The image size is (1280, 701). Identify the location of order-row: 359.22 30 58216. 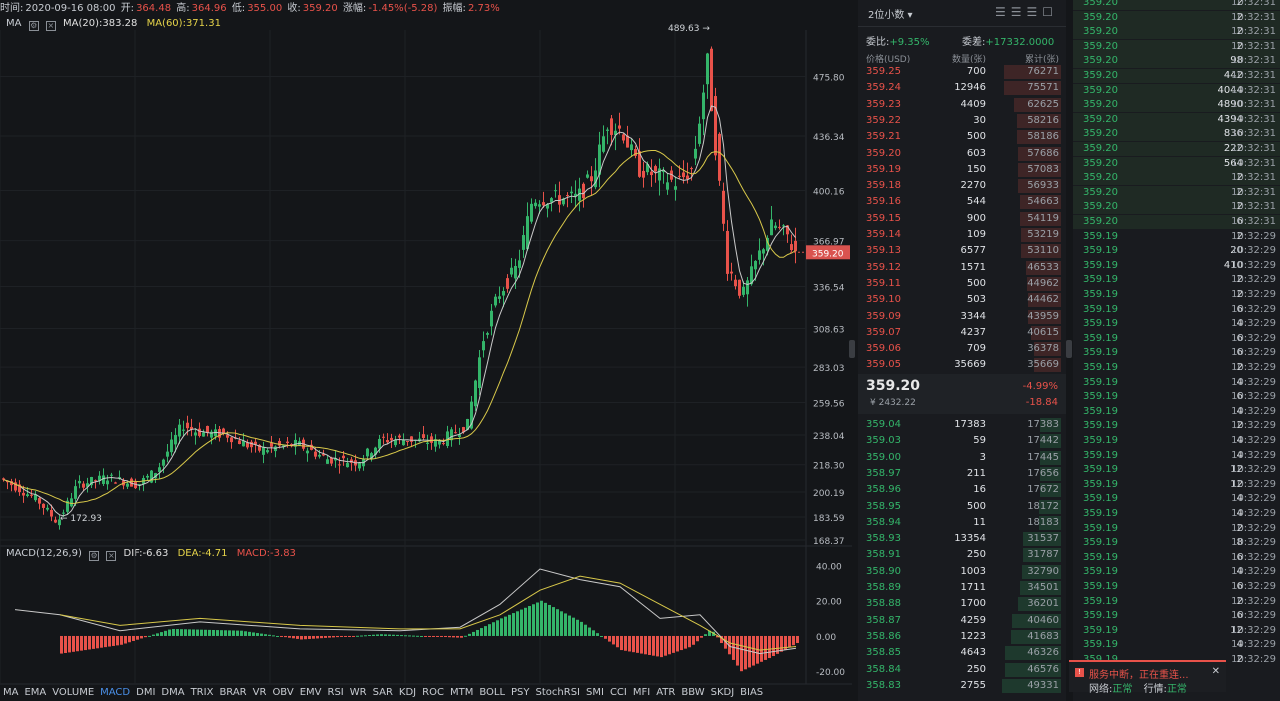
(962, 121).